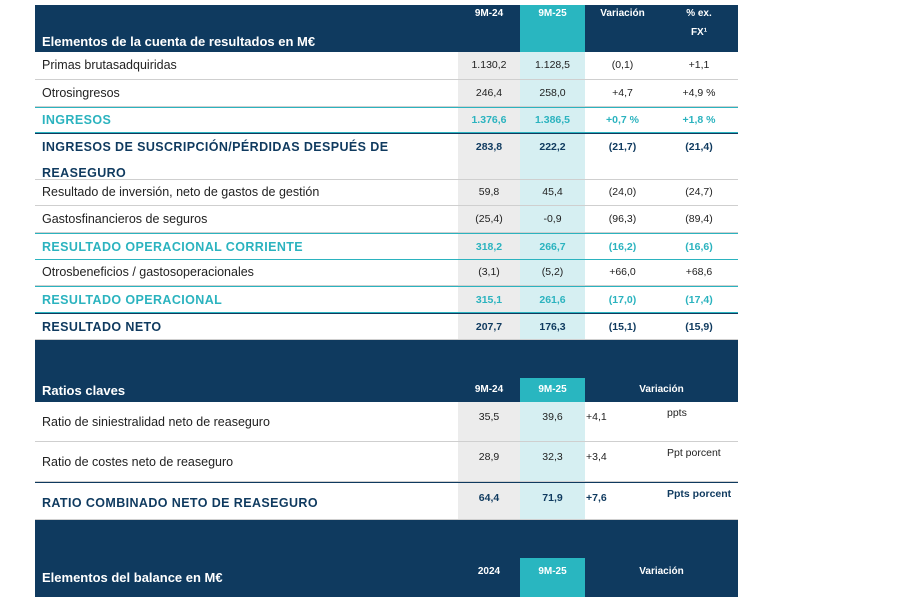  What do you see at coordinates (699, 299) in the screenshot?
I see `cell-value: (17,4)` at bounding box center [699, 299].